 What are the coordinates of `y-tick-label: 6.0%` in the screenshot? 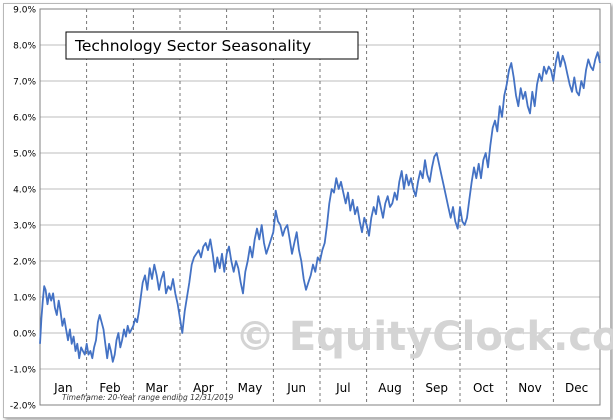 It's located at (24, 119).